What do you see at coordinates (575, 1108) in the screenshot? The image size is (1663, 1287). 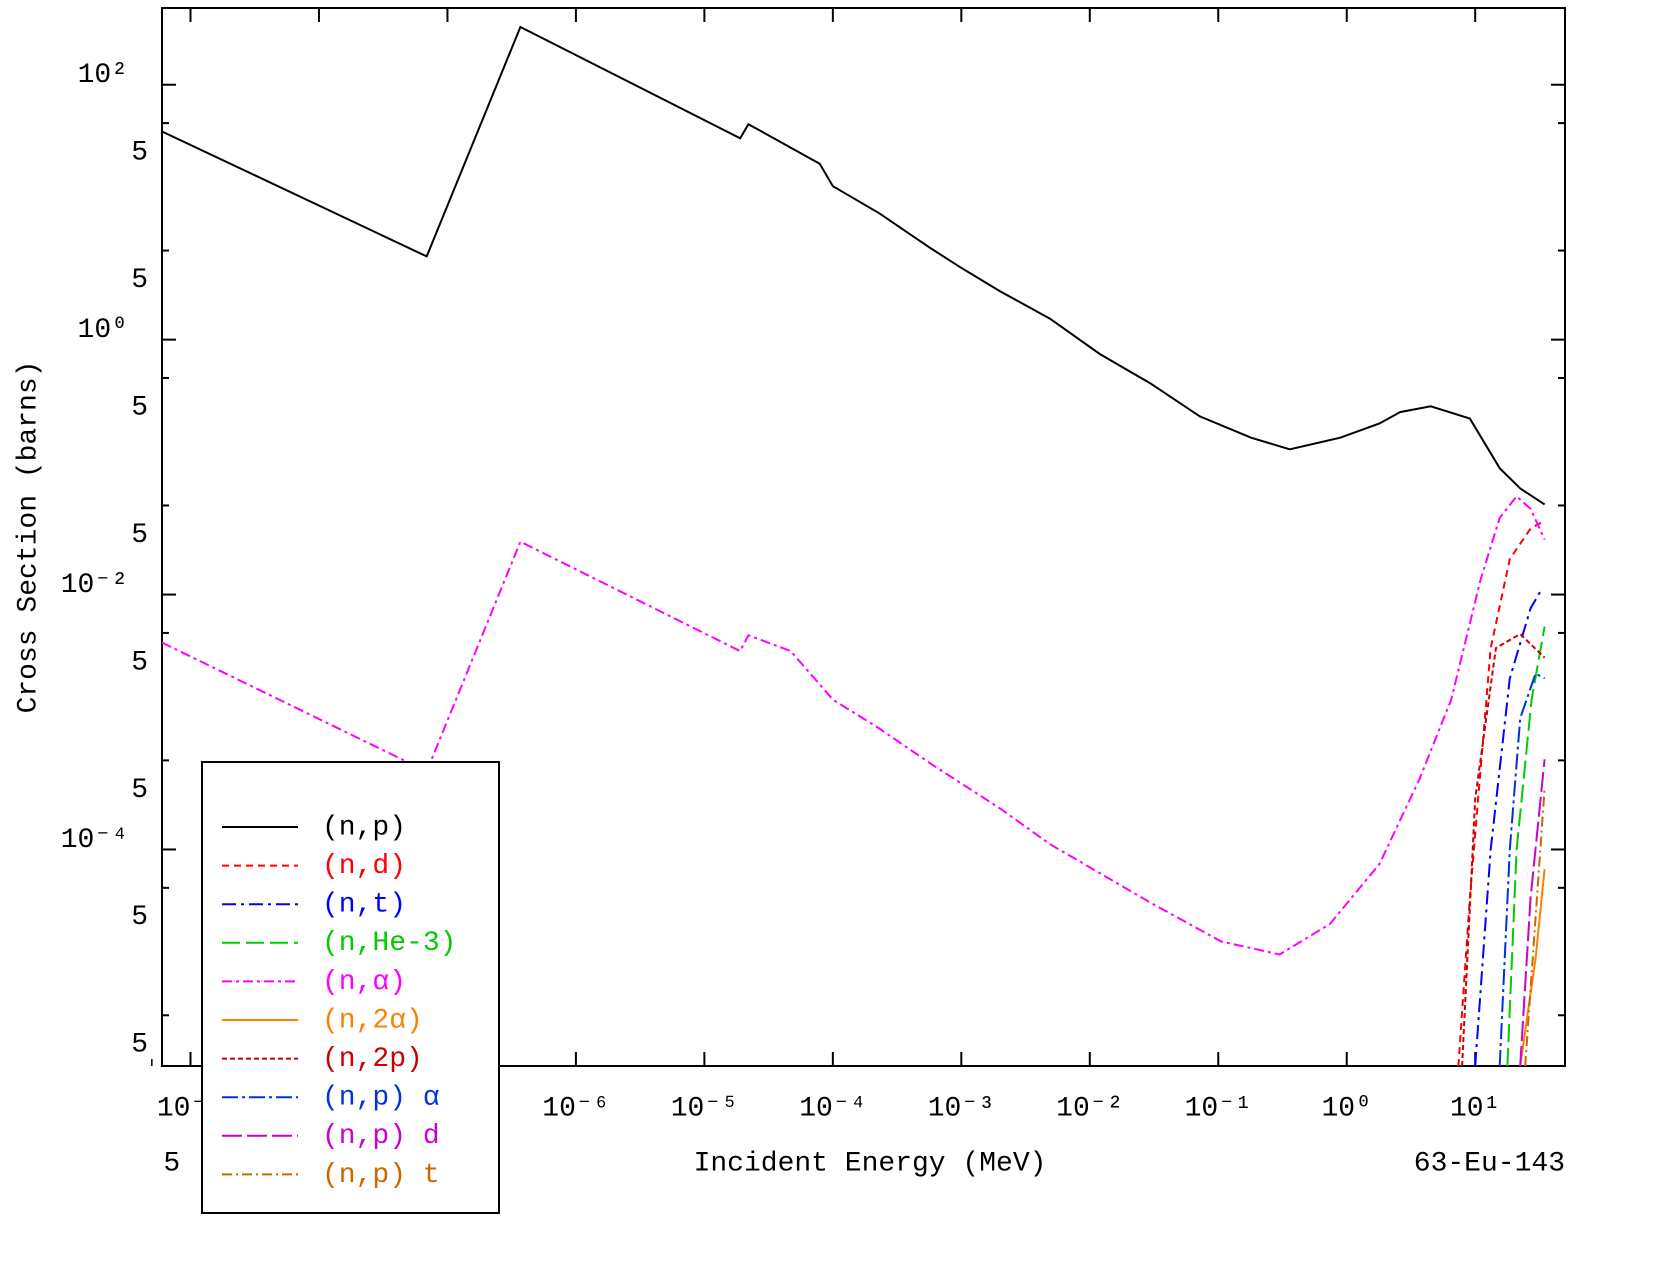 I see `x-tick-label: 10⁻⁶` at bounding box center [575, 1108].